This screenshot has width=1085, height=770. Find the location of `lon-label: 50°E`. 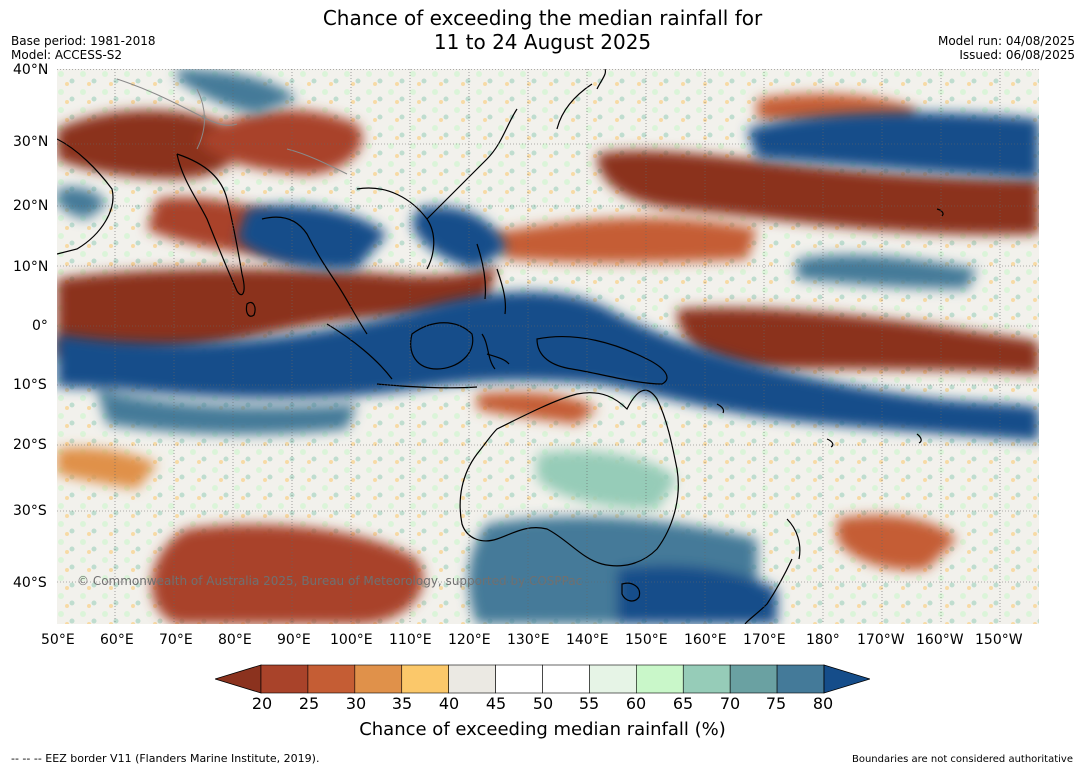

lon-label: 50°E is located at coordinates (58, 640).